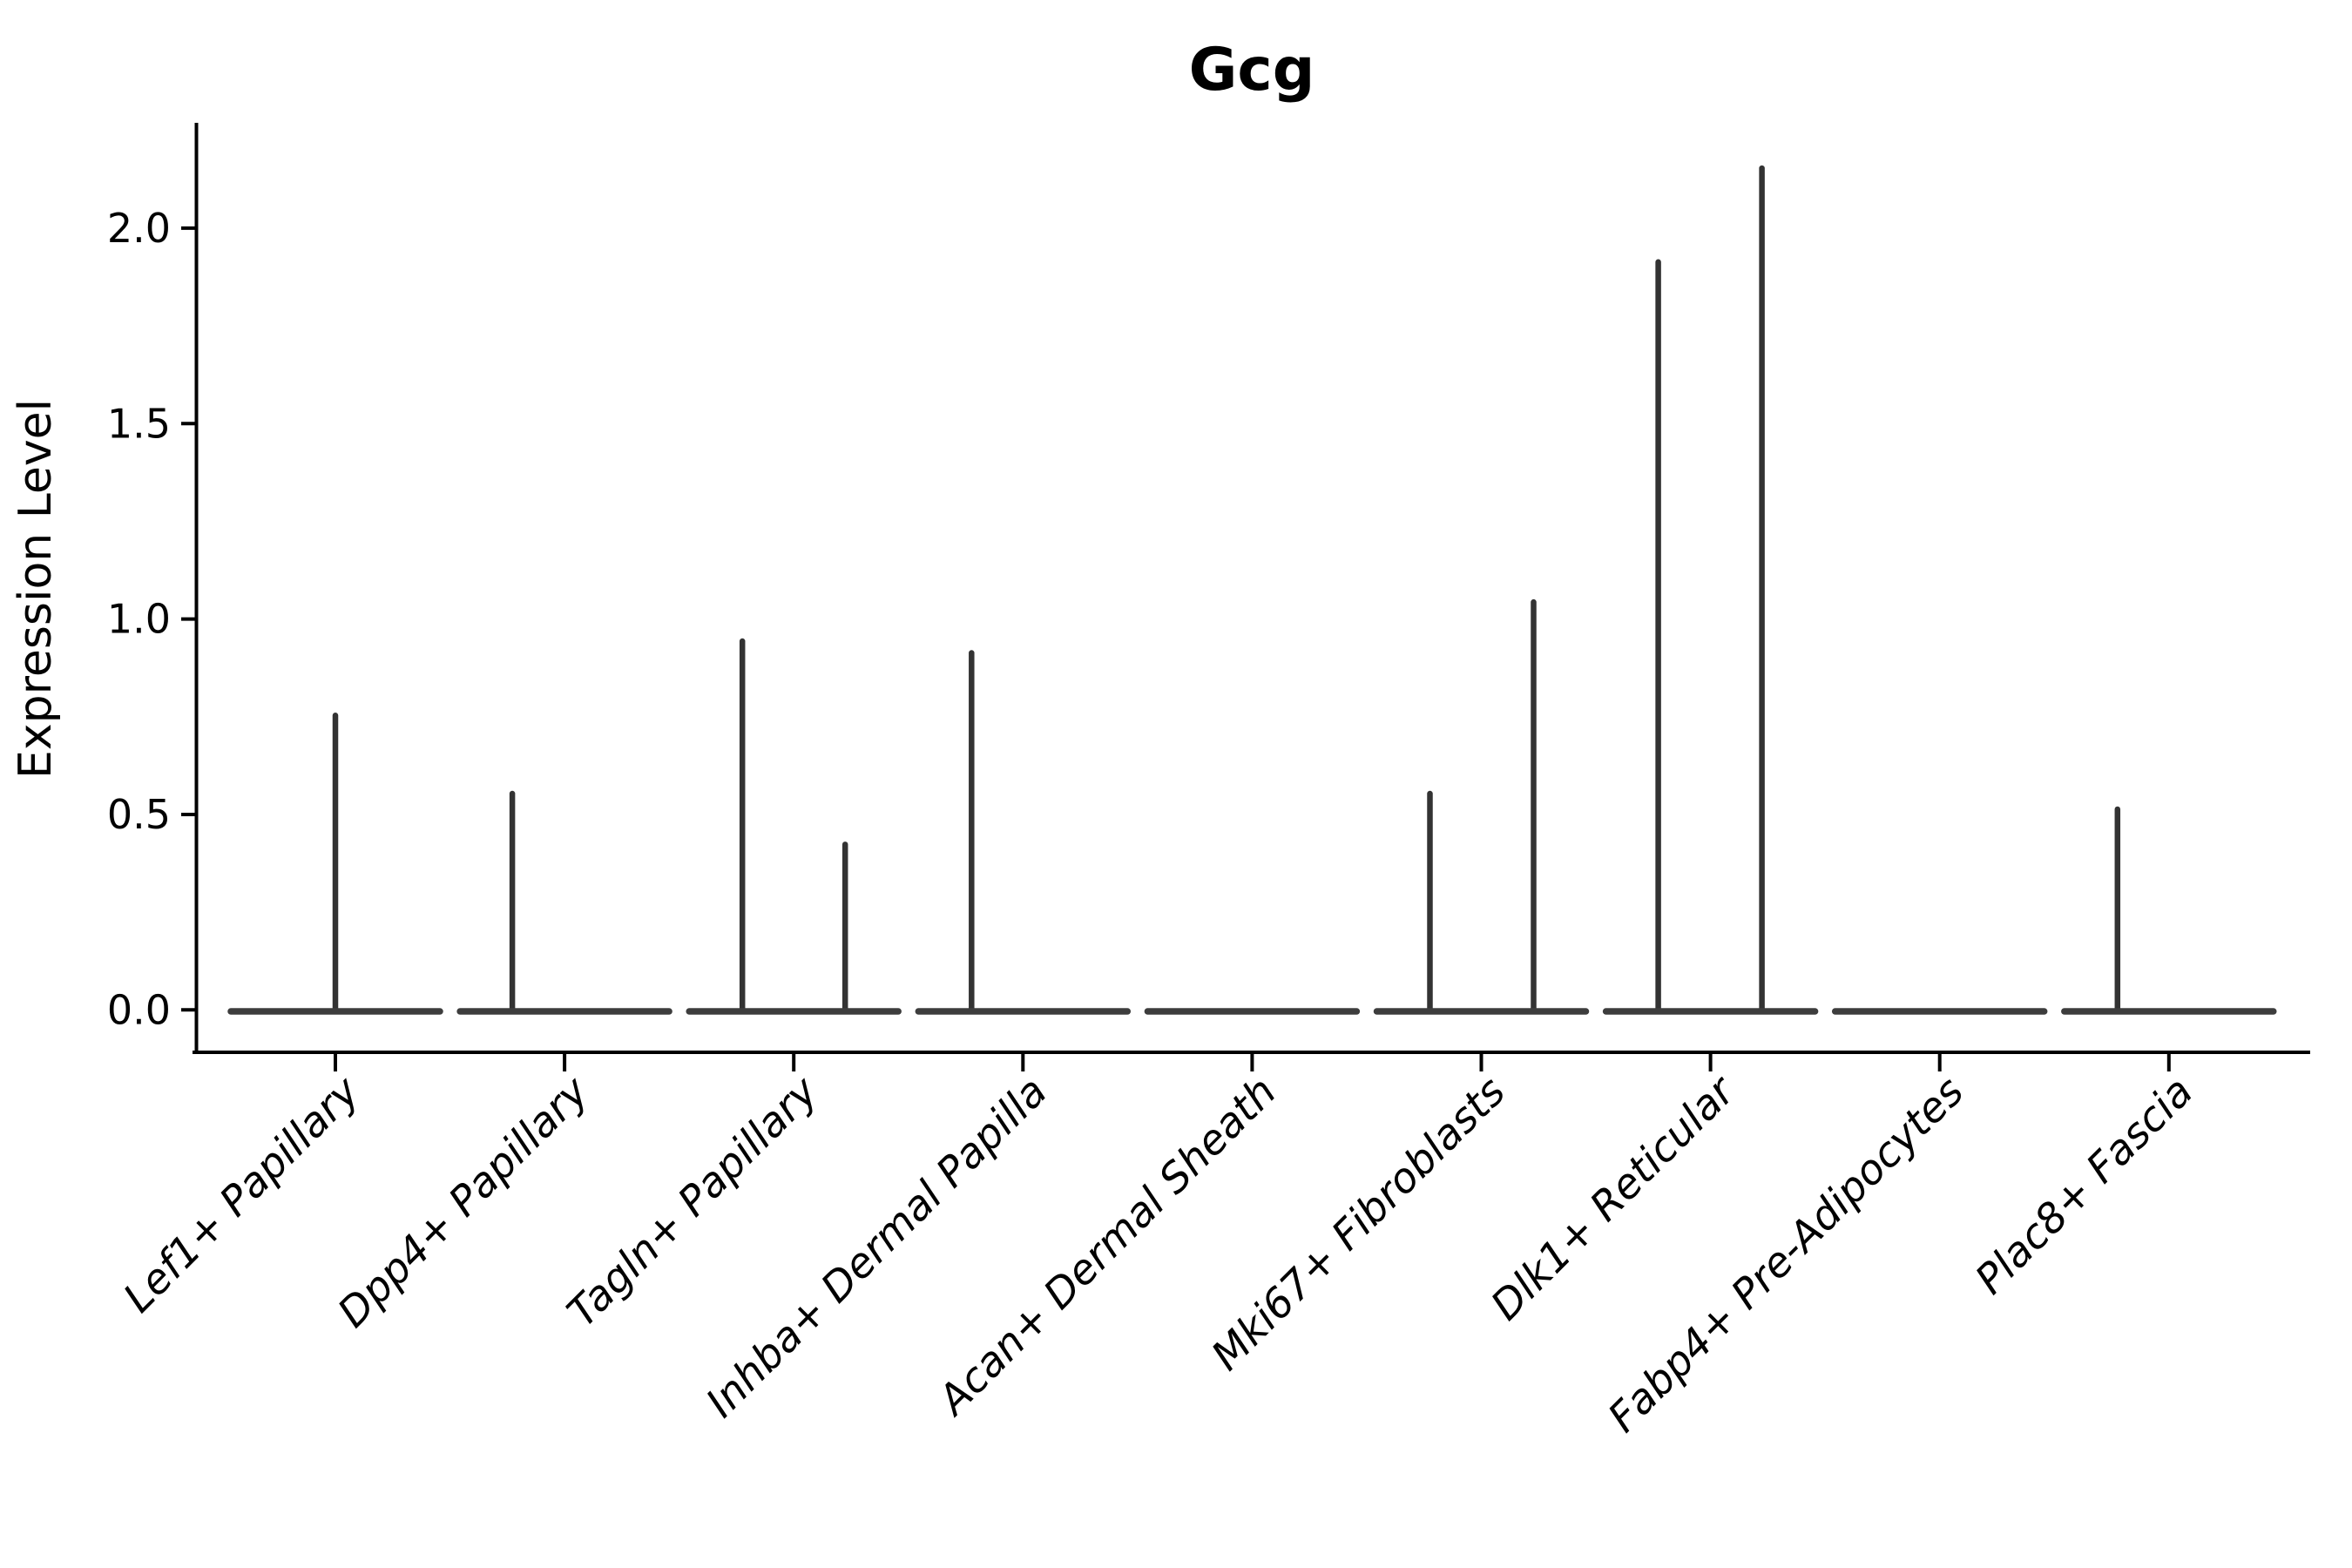 This screenshot has height=1568, width=2352. What do you see at coordinates (241, 1194) in the screenshot?
I see `x-tick-label: Lef1+ Papillary` at bounding box center [241, 1194].